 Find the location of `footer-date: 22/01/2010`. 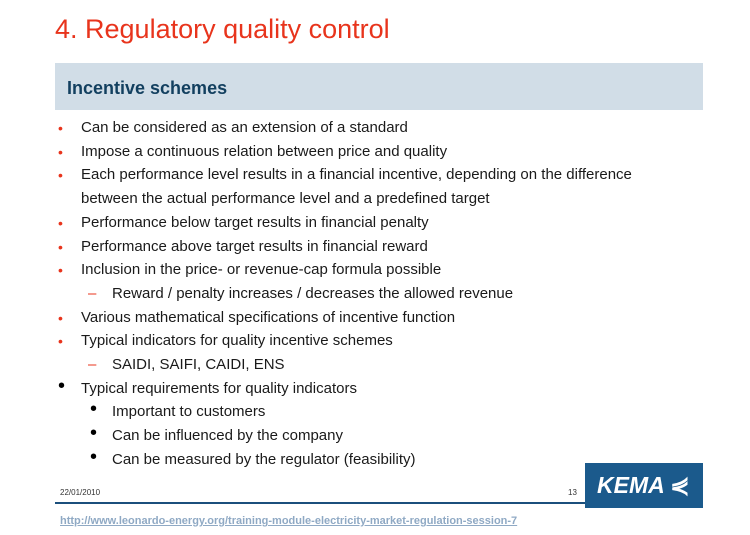

footer-date: 22/01/2010 is located at coordinates (80, 492).